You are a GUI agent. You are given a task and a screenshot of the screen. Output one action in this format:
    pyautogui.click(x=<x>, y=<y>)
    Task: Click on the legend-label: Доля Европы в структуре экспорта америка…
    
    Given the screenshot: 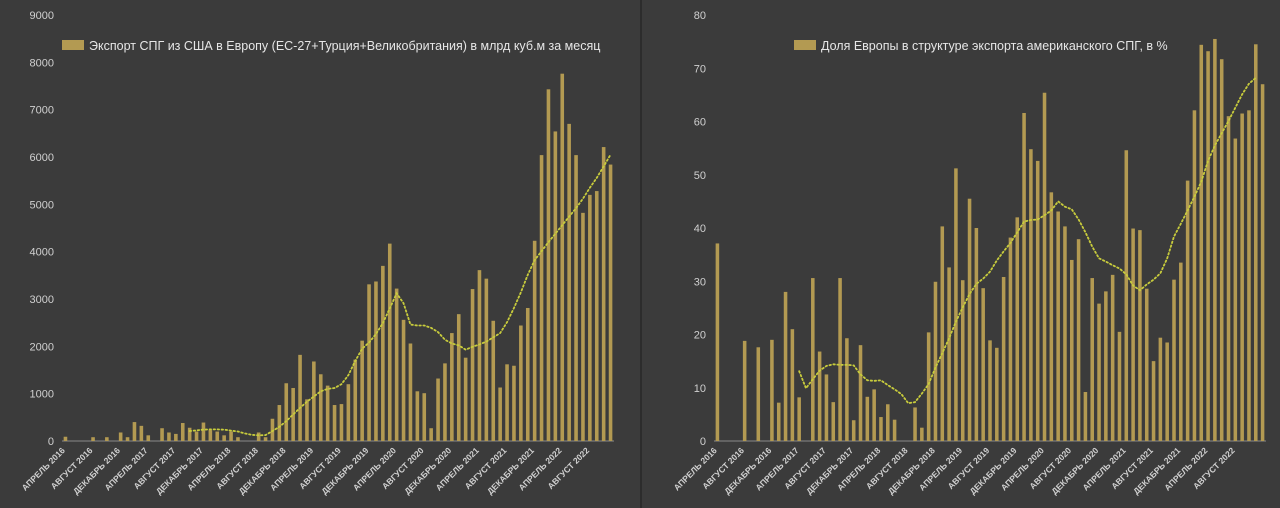 What is the action you would take?
    pyautogui.click(x=994, y=46)
    